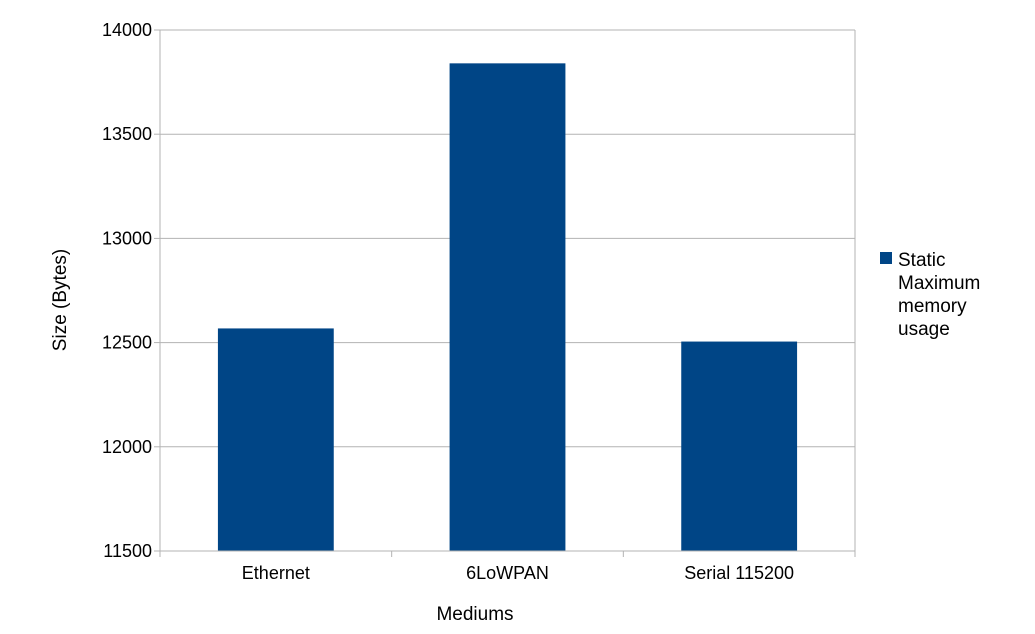 The width and height of the screenshot is (1035, 634). I want to click on legend: Static Maximum memory usage, so click(930, 295).